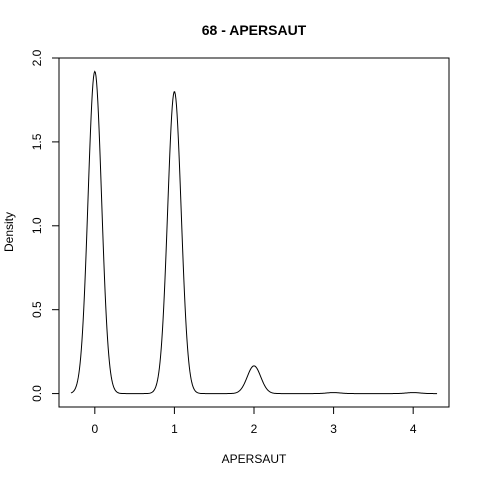 The image size is (480, 480). What do you see at coordinates (254, 459) in the screenshot?
I see `x-axis-label: APERSAUT` at bounding box center [254, 459].